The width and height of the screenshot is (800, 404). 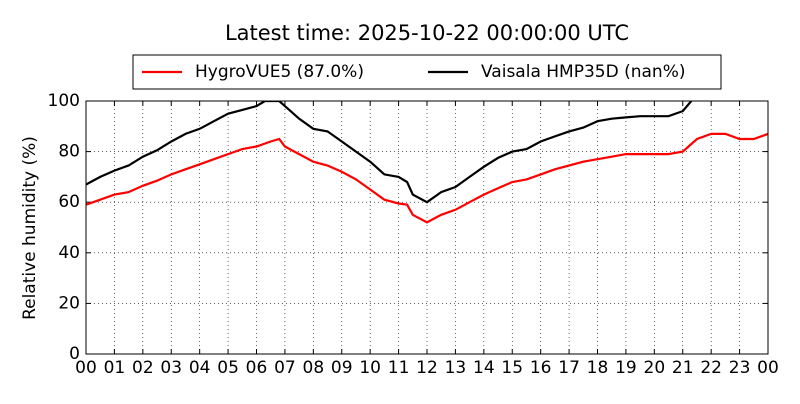 I want to click on x-tick-label: 15, so click(x=512, y=368).